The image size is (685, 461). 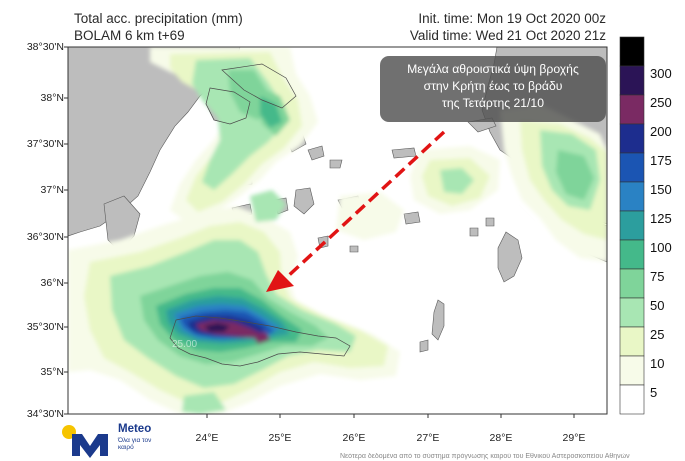 I want to click on colorbar-label: 10, so click(x=657, y=363).